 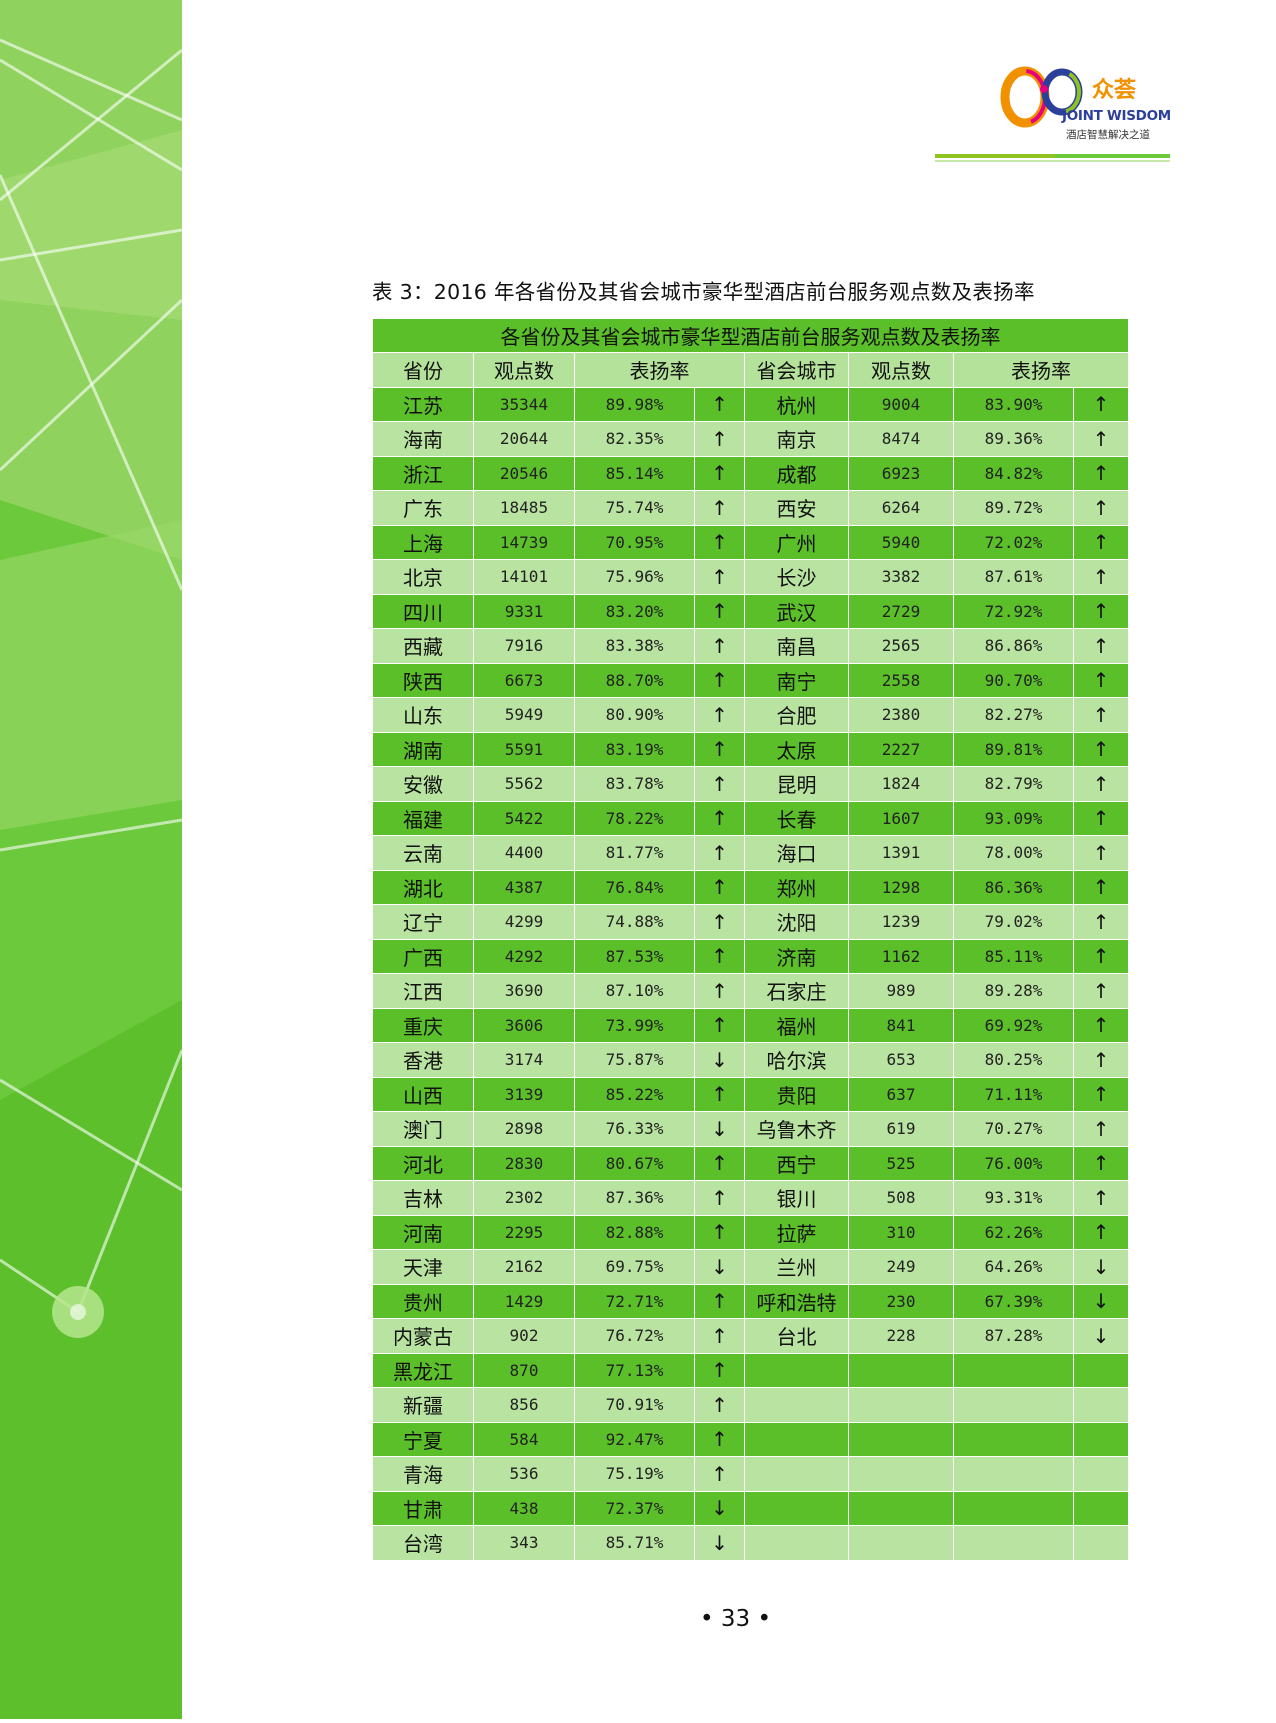 I want to click on cell-province-count: 5422, so click(x=524, y=818).